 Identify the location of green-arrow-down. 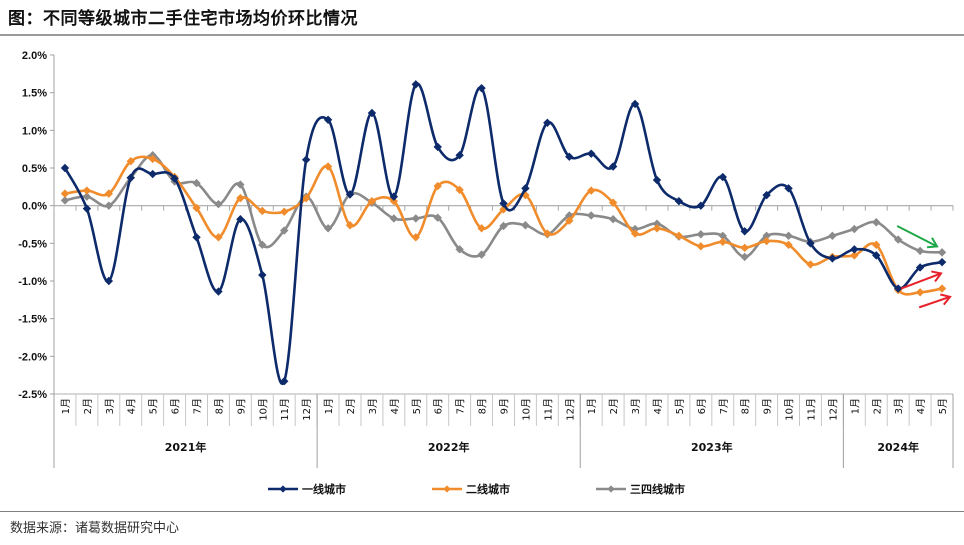
(917, 237).